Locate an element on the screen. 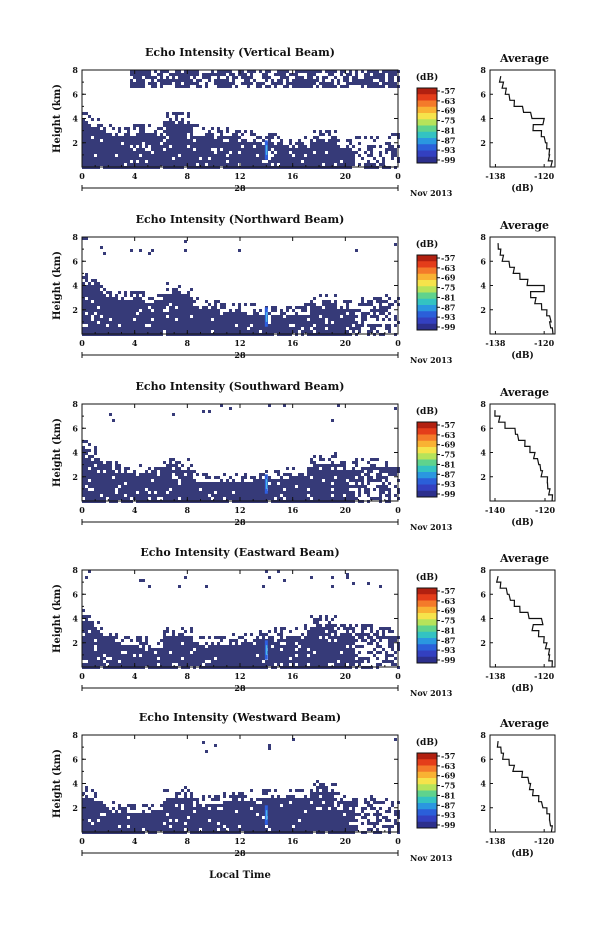  echo-field is located at coordinates (241, 786).